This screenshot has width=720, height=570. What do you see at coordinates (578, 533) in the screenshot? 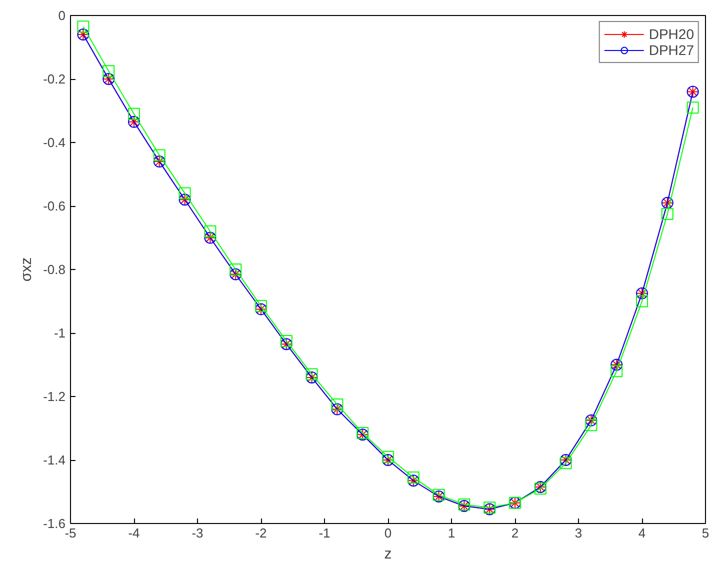
I see `x-tick-label: 3` at bounding box center [578, 533].